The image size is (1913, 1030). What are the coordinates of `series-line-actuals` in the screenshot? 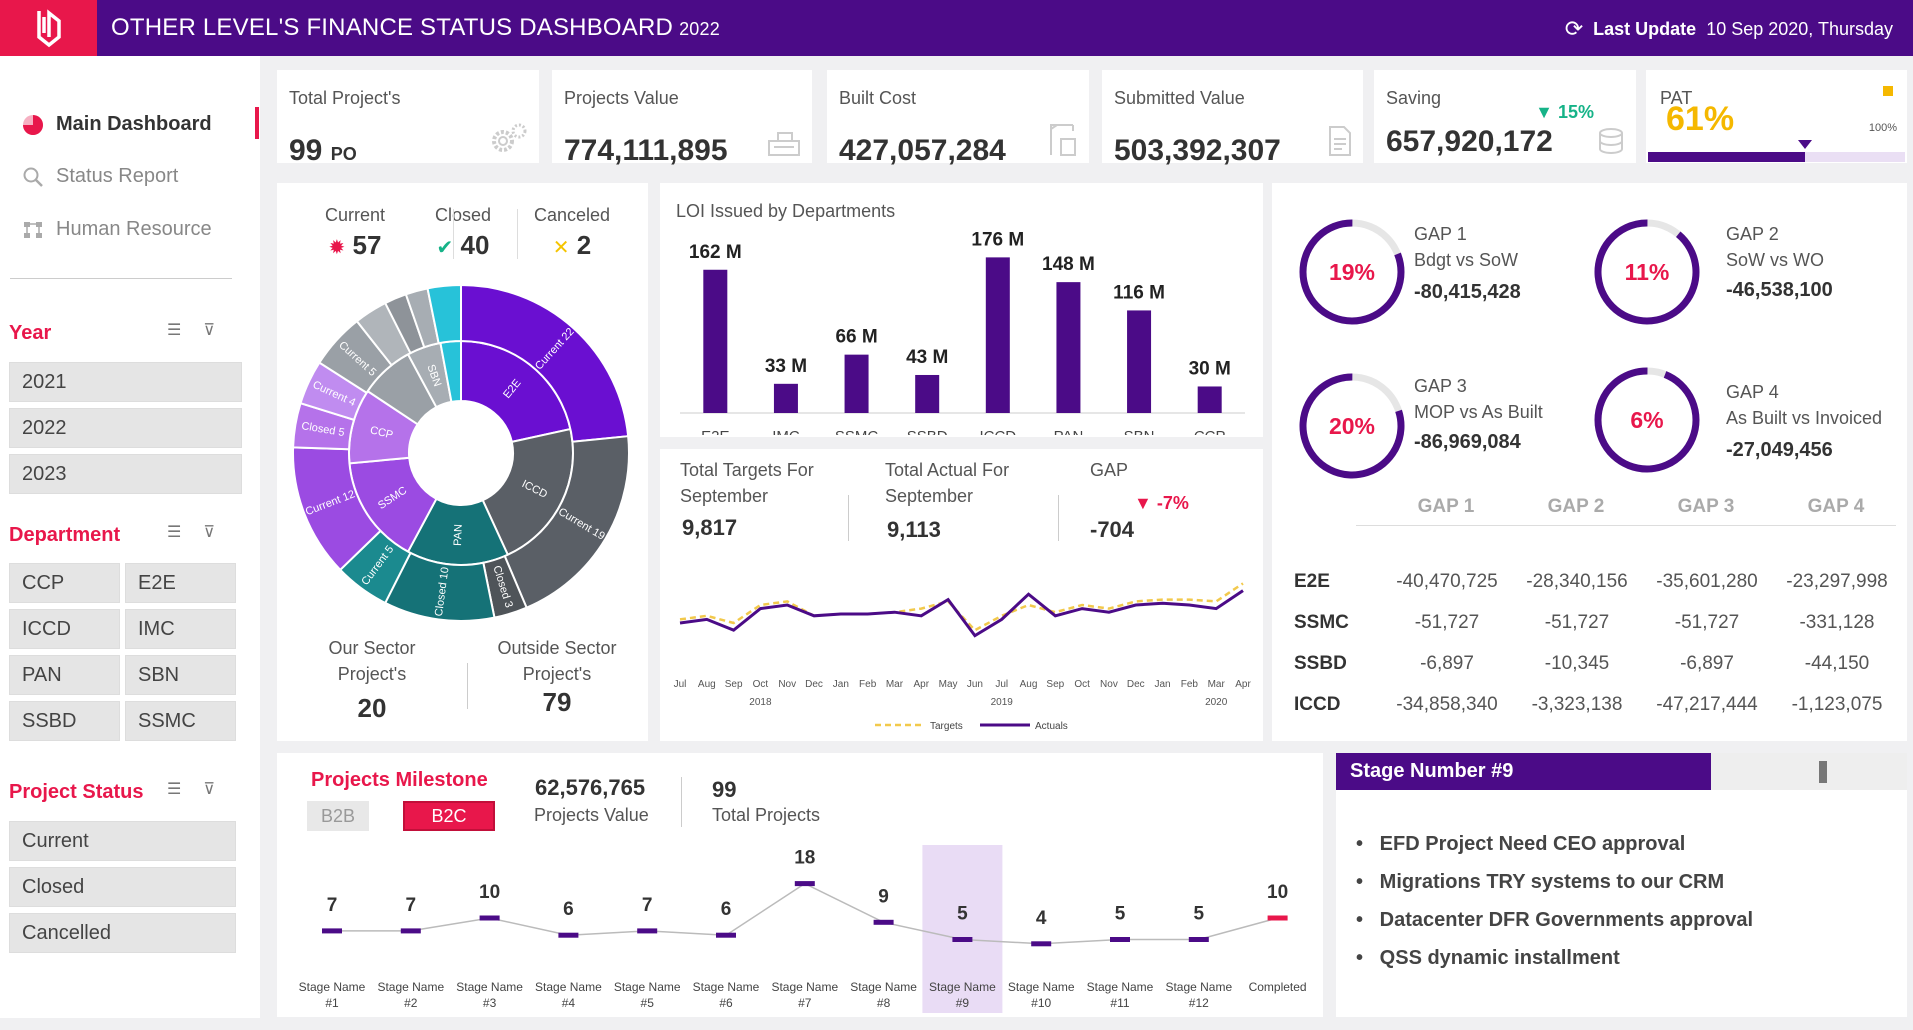 It's located at (961, 613).